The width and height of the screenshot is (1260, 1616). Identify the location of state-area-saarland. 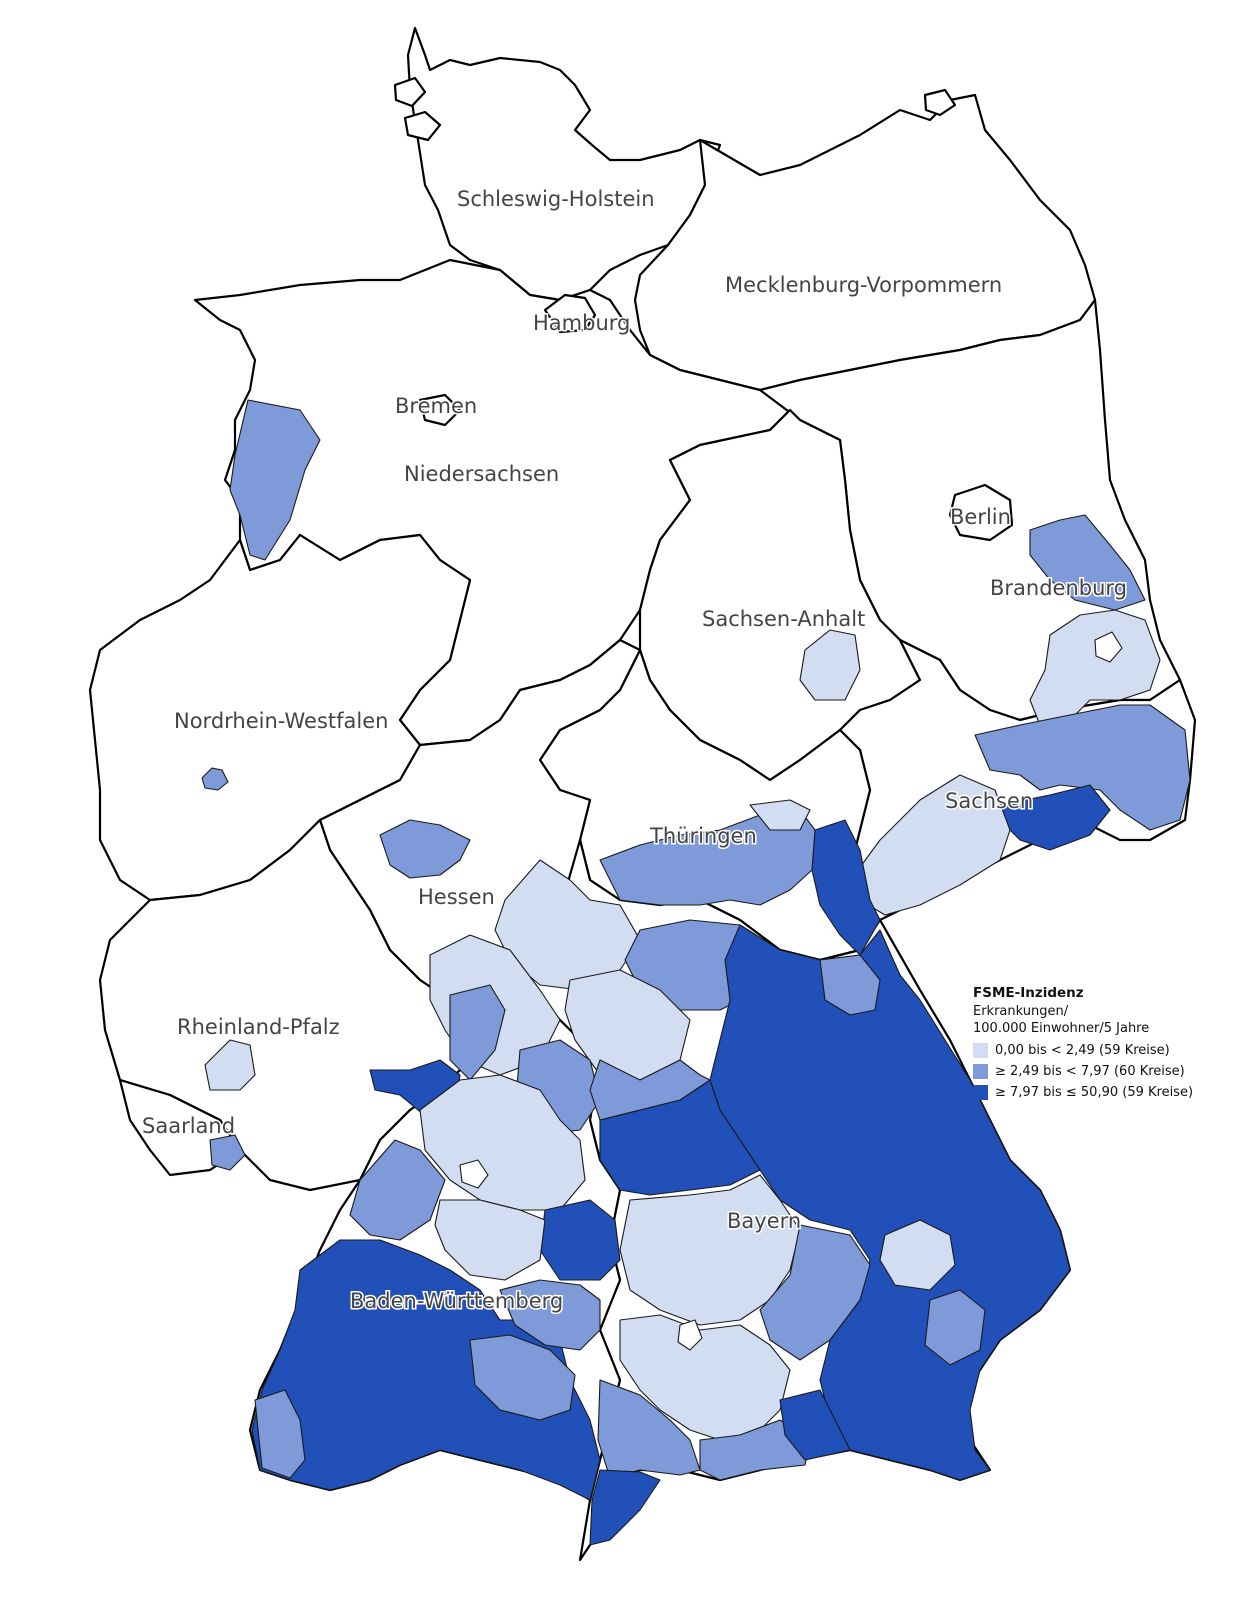
(180, 1127).